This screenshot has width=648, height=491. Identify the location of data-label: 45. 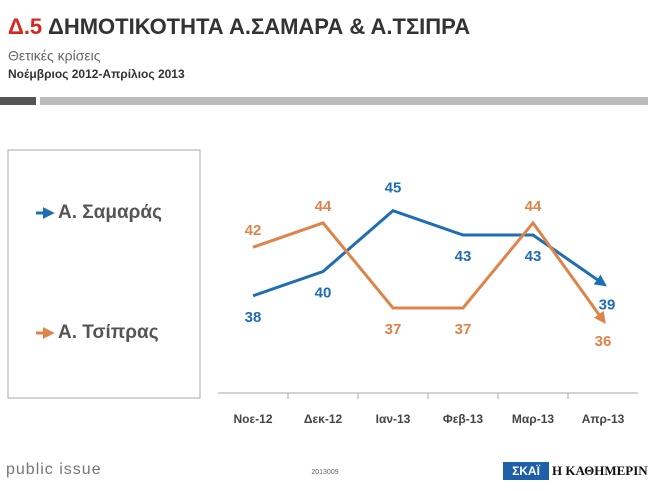
(393, 188).